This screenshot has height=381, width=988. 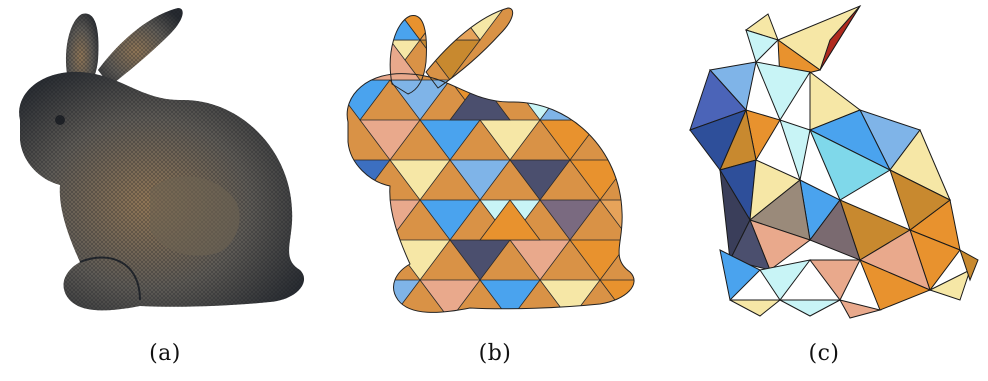 What do you see at coordinates (495, 353) in the screenshot?
I see `caption-b: (b)` at bounding box center [495, 353].